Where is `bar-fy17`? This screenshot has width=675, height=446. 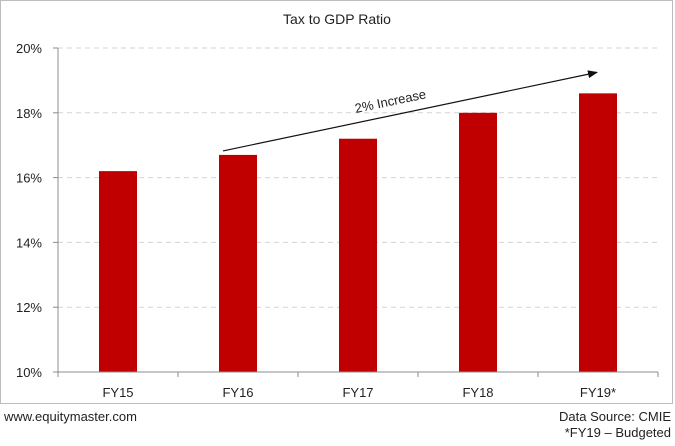 bar-fy17 is located at coordinates (358, 255).